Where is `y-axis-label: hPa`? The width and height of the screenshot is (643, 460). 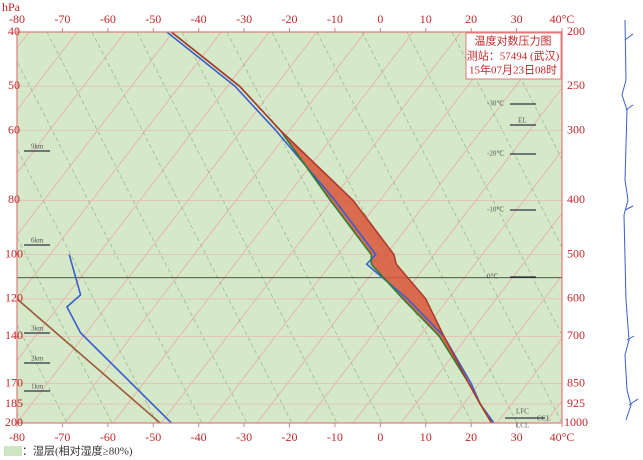 y-axis-label: hPa is located at coordinates (11, 7).